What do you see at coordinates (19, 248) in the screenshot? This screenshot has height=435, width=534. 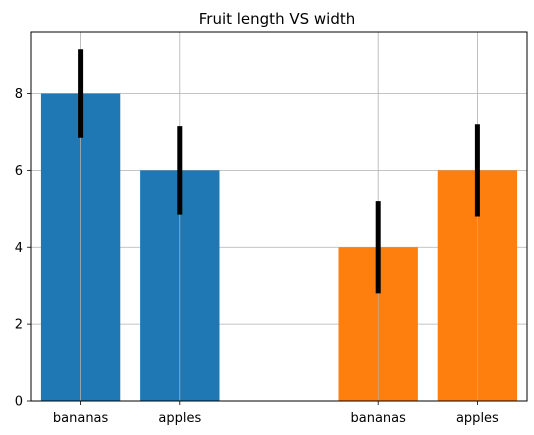 I see `y-tick-label: 4` at bounding box center [19, 248].